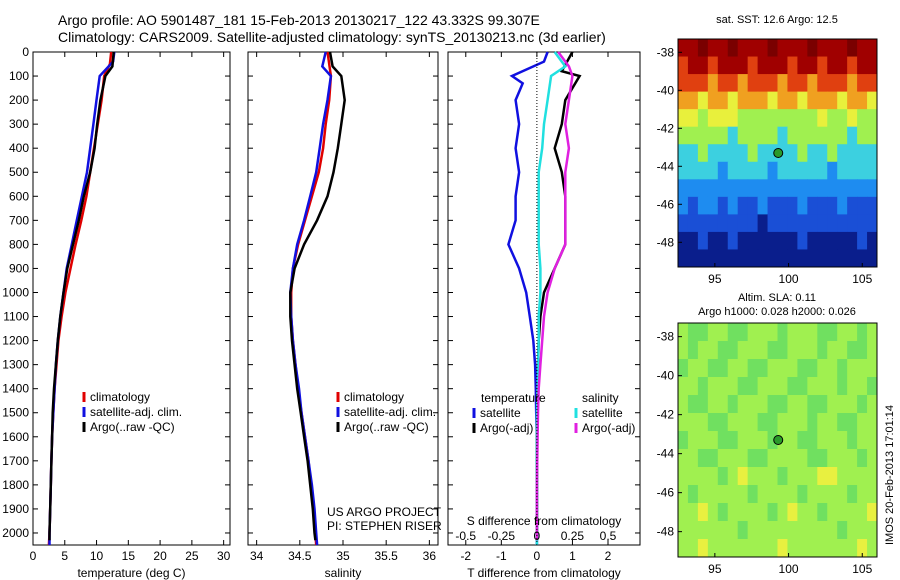 The height and width of the screenshot is (580, 900). Describe the element at coordinates (33, 556) in the screenshot. I see `x-tick-label: 0` at that location.